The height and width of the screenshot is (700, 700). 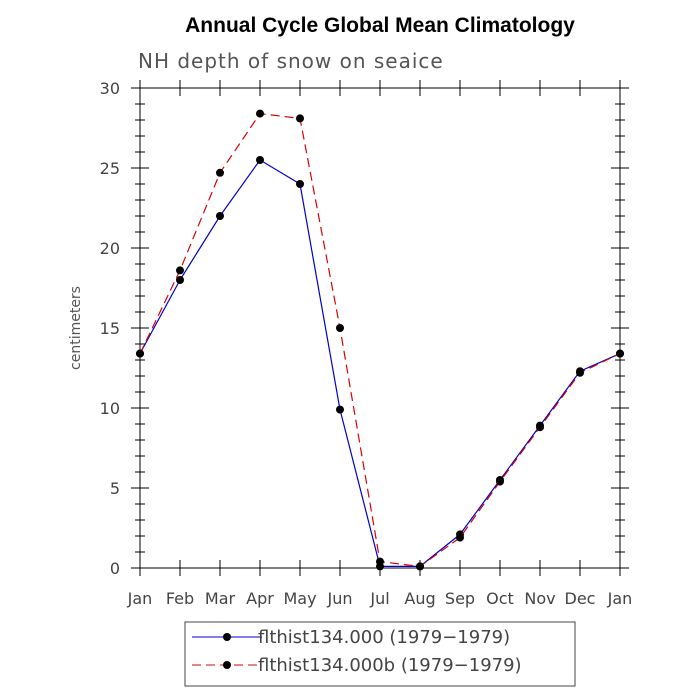 What do you see at coordinates (115, 488) in the screenshot?
I see `y-tick-label: 5` at bounding box center [115, 488].